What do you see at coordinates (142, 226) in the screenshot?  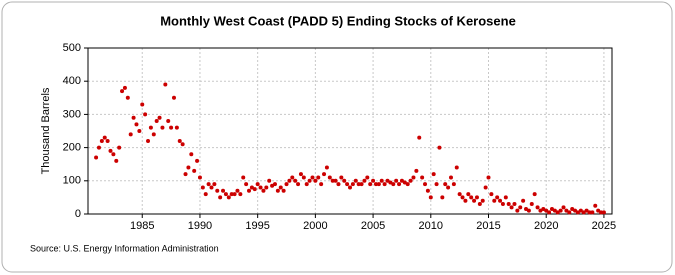 I see `x-tick-label: 1985` at bounding box center [142, 226].